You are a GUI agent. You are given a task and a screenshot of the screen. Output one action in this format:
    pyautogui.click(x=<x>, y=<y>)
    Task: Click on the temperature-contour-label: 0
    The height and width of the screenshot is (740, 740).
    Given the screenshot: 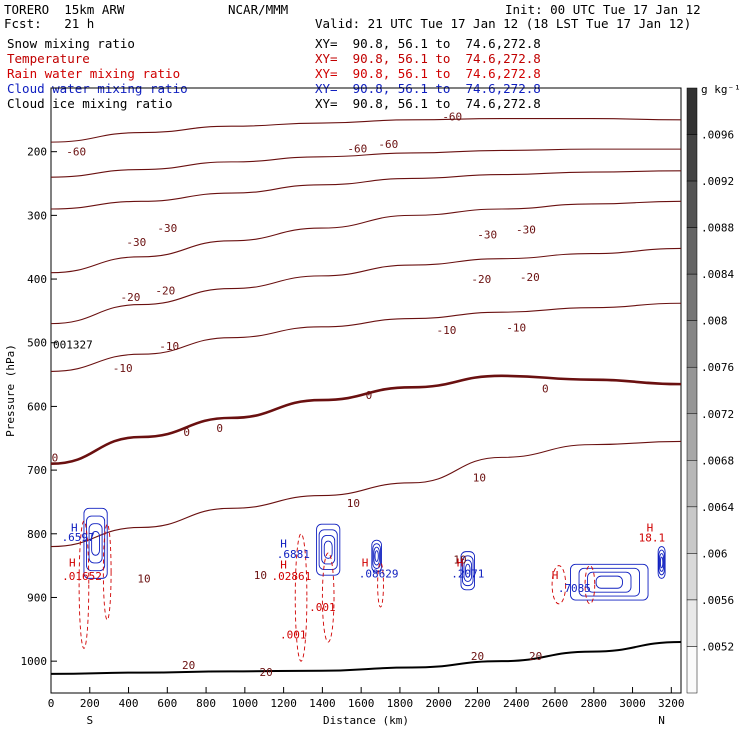 What is the action you would take?
    pyautogui.click(x=545, y=389)
    